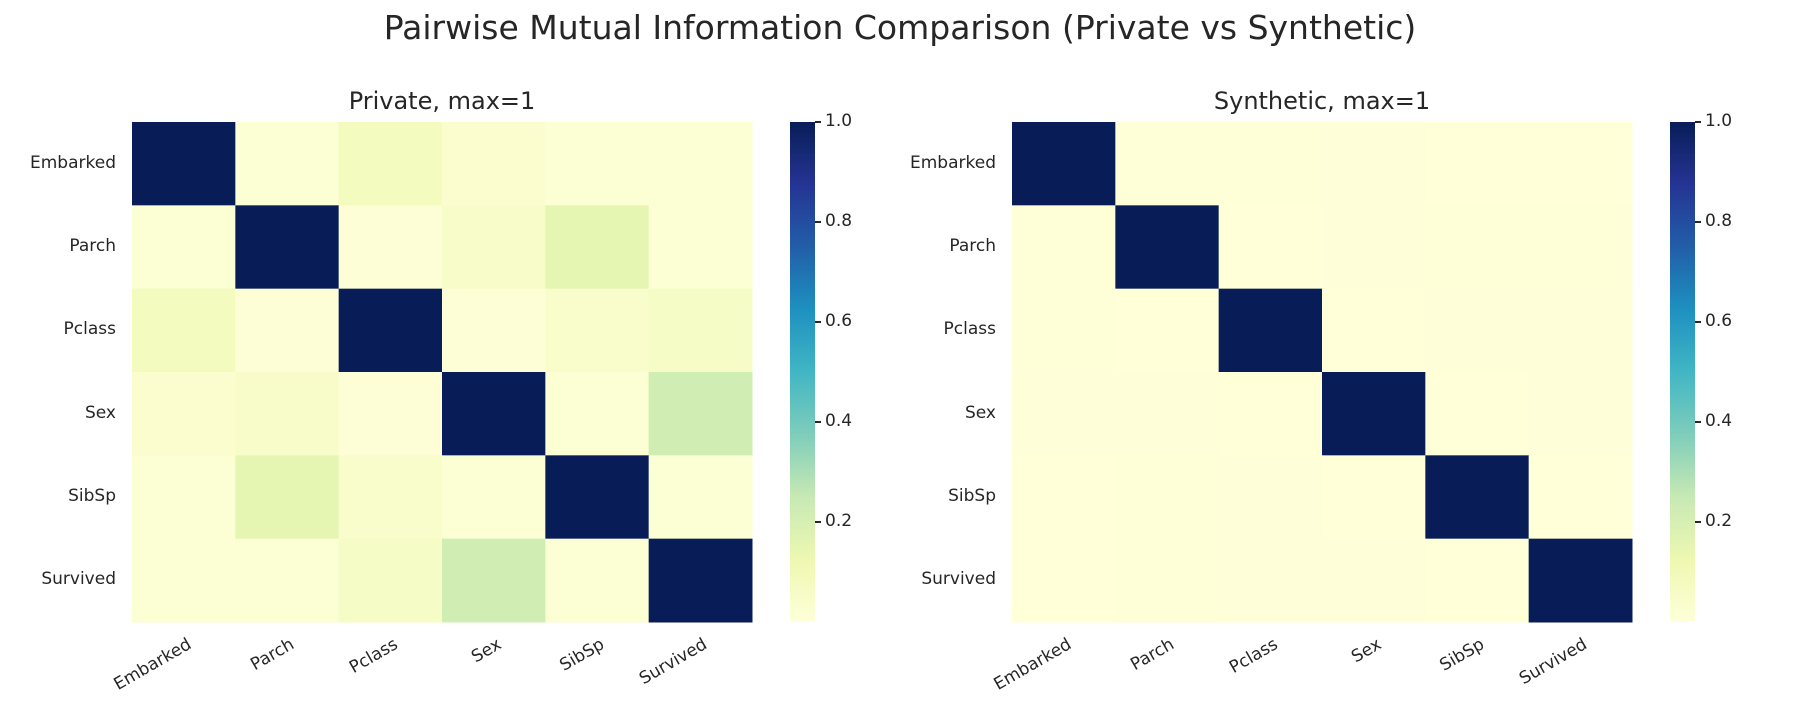 The height and width of the screenshot is (720, 1800). What do you see at coordinates (980, 412) in the screenshot?
I see `synthetic-row-label: Sex` at bounding box center [980, 412].